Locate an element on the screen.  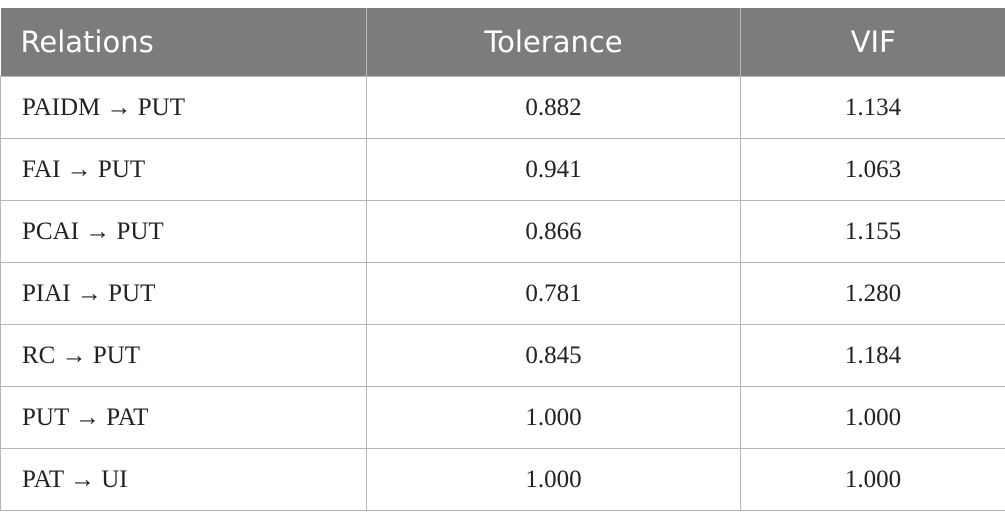
header-vif: VIF is located at coordinates (872, 42).